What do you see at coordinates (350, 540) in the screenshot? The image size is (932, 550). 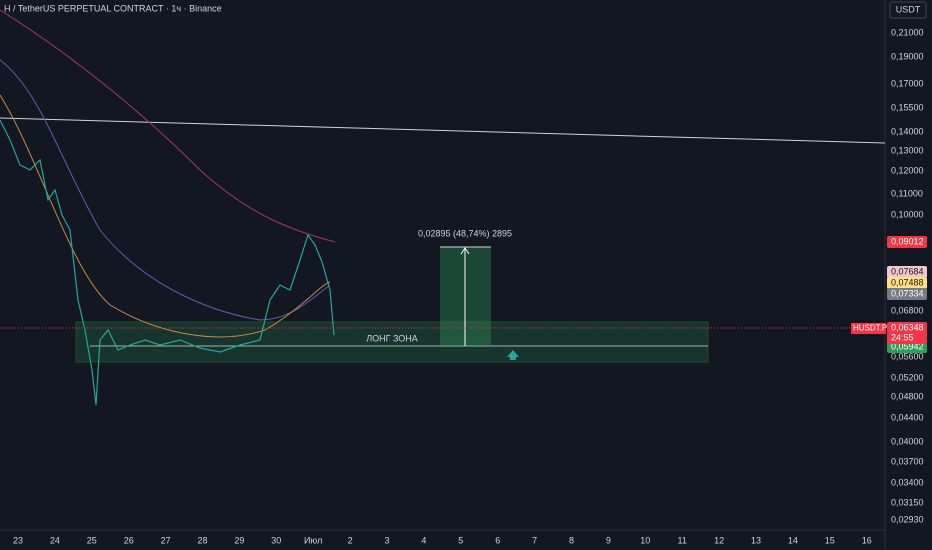 I see `time-label: 2` at bounding box center [350, 540].